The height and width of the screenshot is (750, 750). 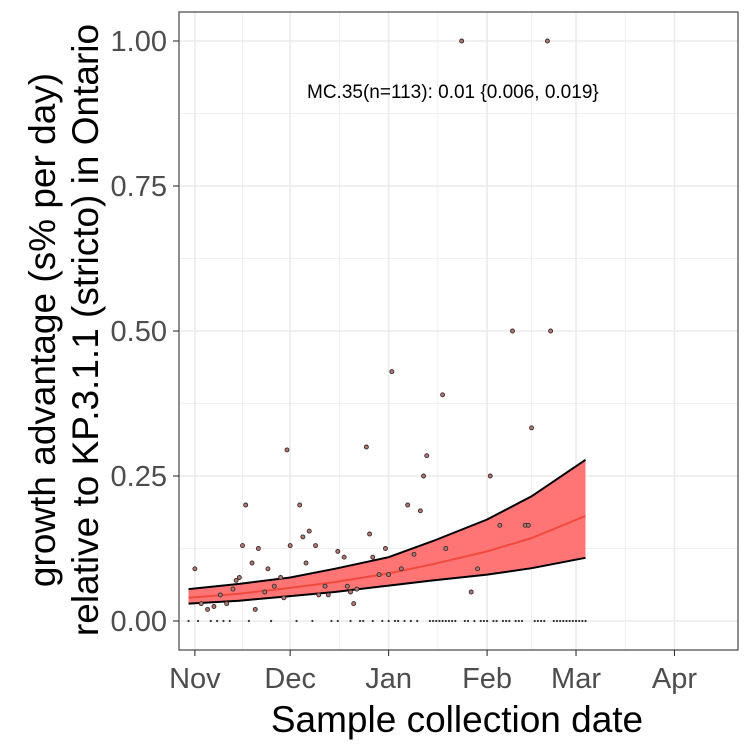 What do you see at coordinates (139, 477) in the screenshot?
I see `y-tick-label: 0.25` at bounding box center [139, 477].